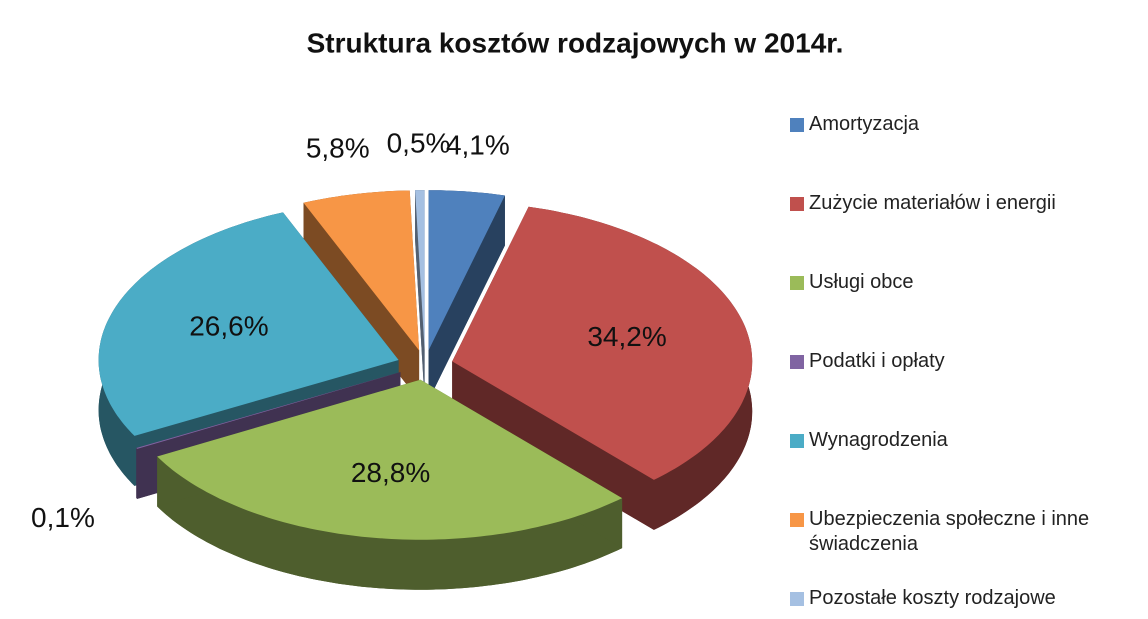  I want to click on data-label: 0,1%, so click(63, 517).